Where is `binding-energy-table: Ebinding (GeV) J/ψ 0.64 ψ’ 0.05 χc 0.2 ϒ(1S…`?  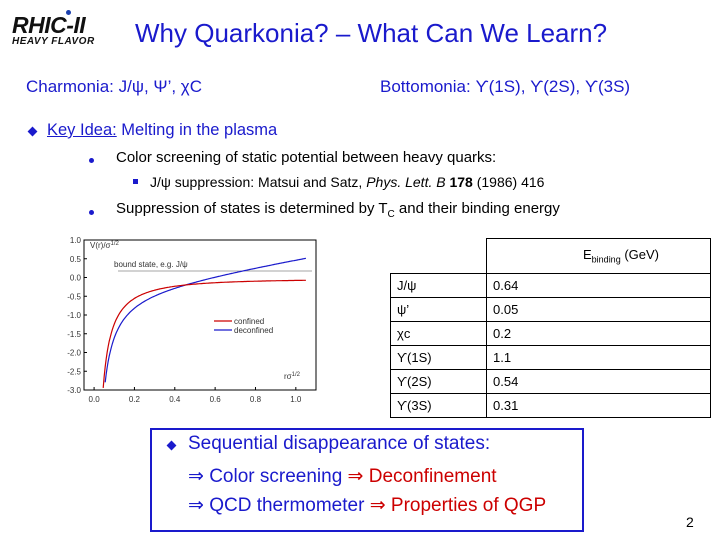
binding-energy-table: Ebinding (GeV) J/ψ 0.64 ψ’ 0.05 χc 0.2 ϒ(1S… is located at coordinates (550, 328).